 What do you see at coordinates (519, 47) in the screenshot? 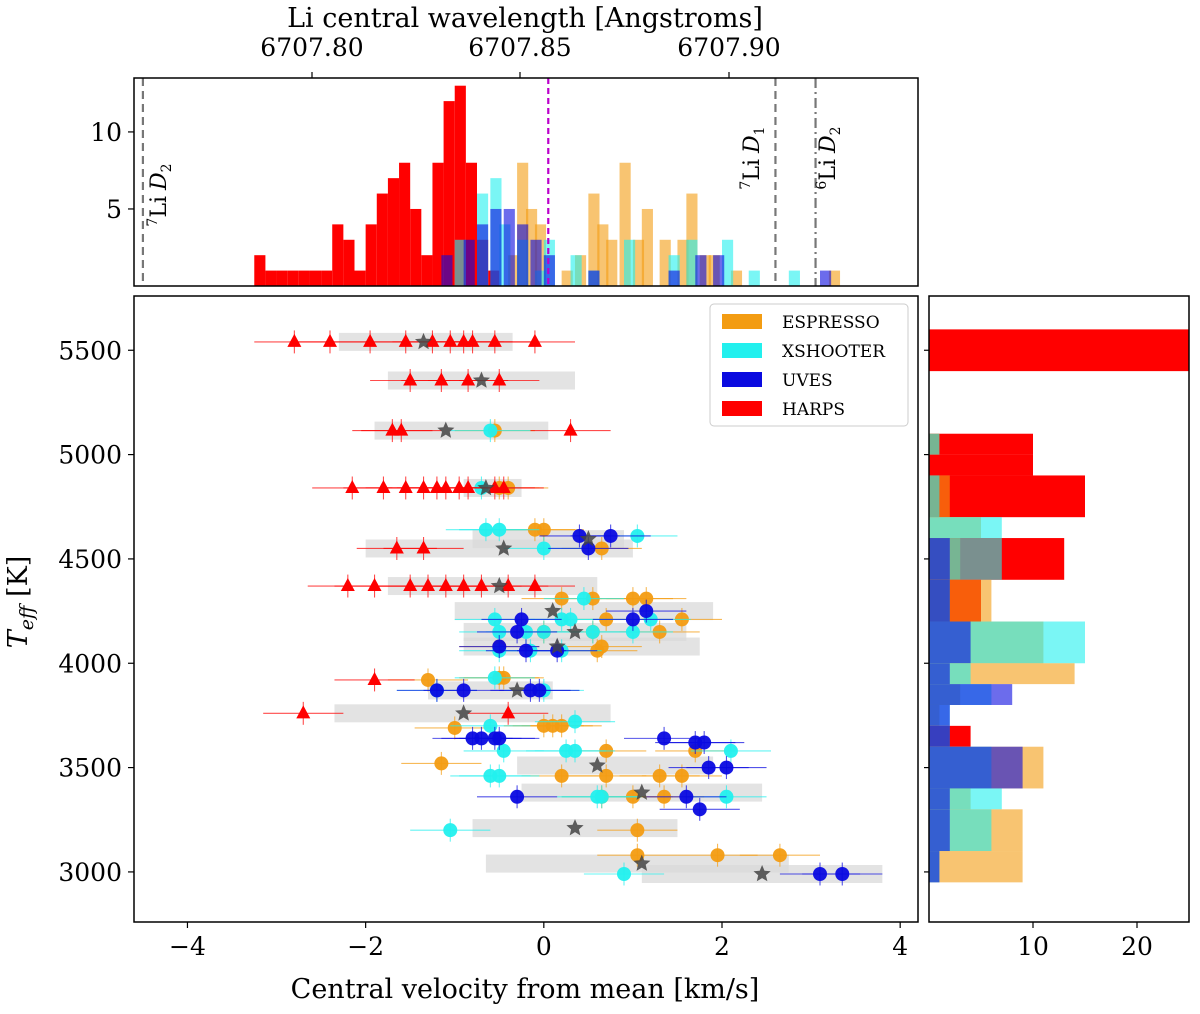
I see `top-tick-label: 6707.85` at bounding box center [519, 47].